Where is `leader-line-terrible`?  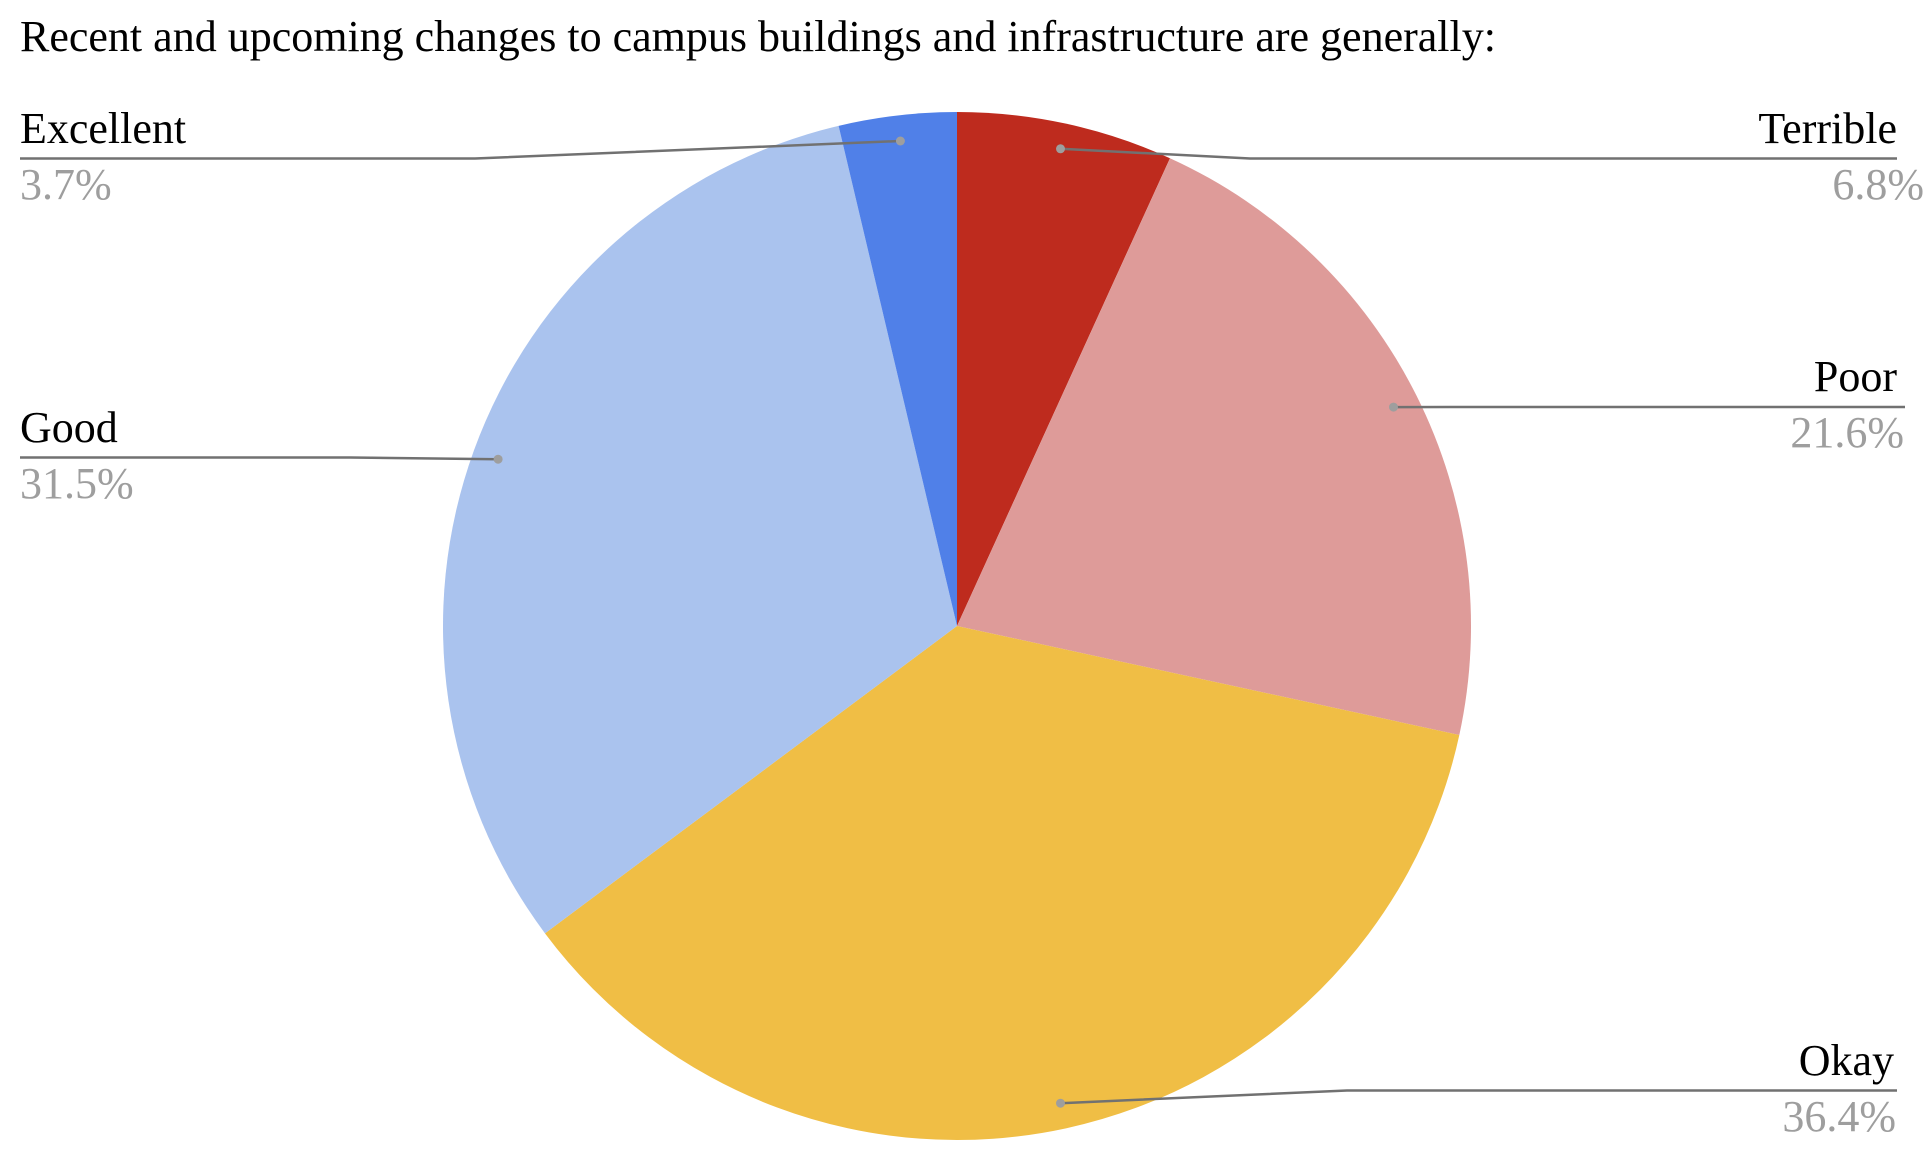
leader-line-terrible is located at coordinates (1478, 153).